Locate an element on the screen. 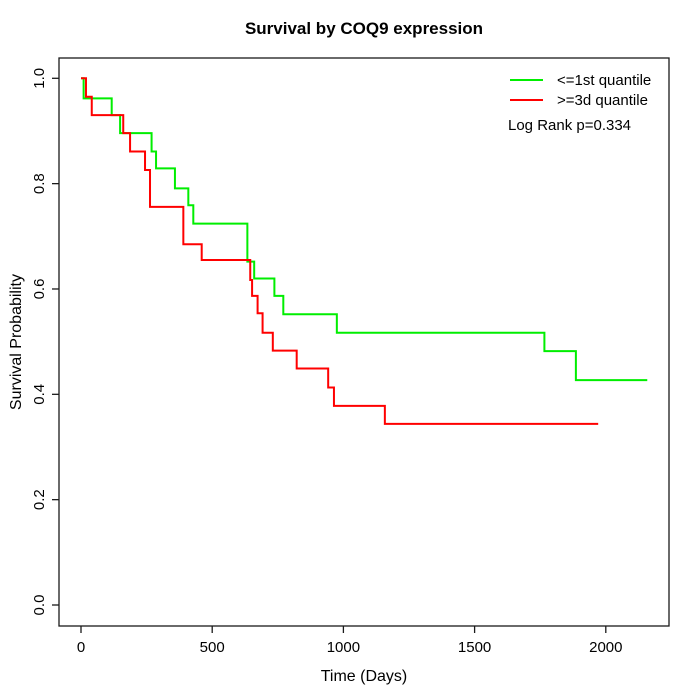 This screenshot has width=700, height=700. x-tick-label: 1500 is located at coordinates (474, 647).